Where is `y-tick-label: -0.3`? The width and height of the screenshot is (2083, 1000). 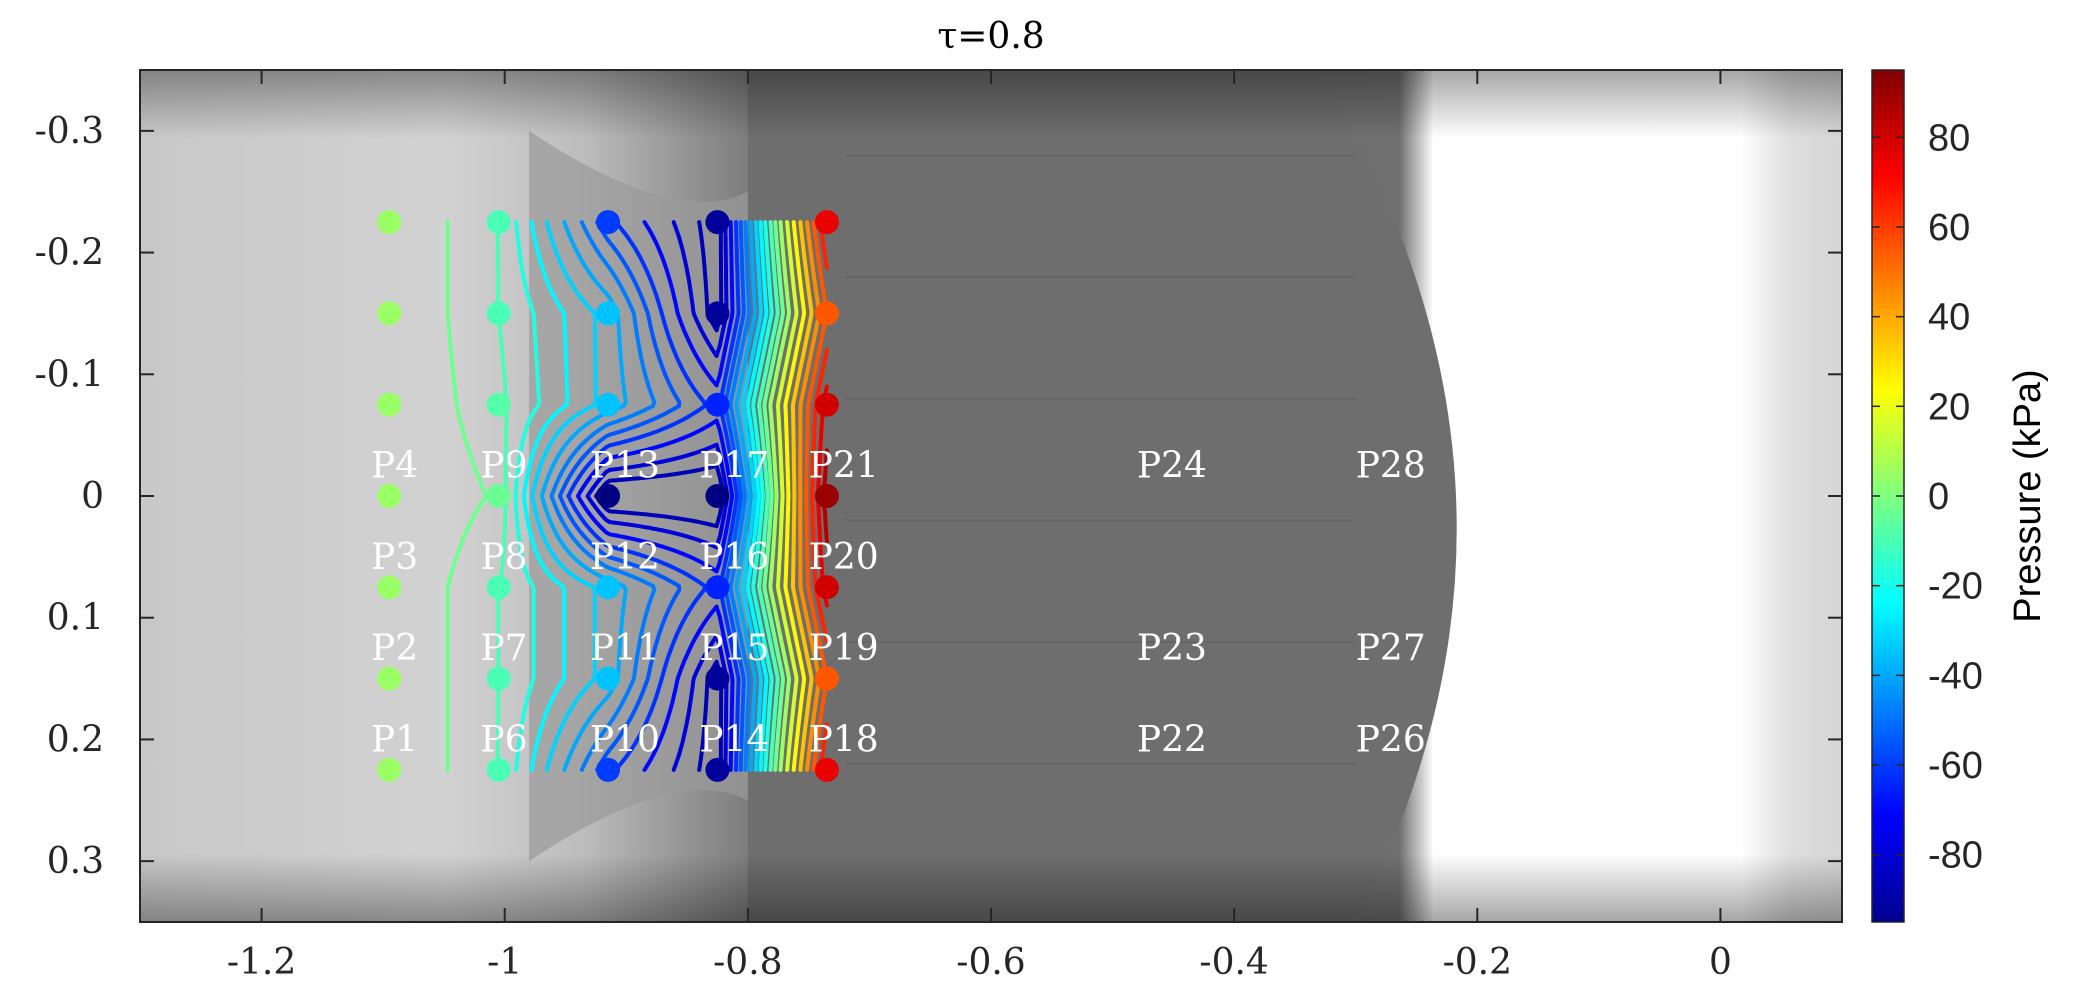 y-tick-label: -0.3 is located at coordinates (69, 131).